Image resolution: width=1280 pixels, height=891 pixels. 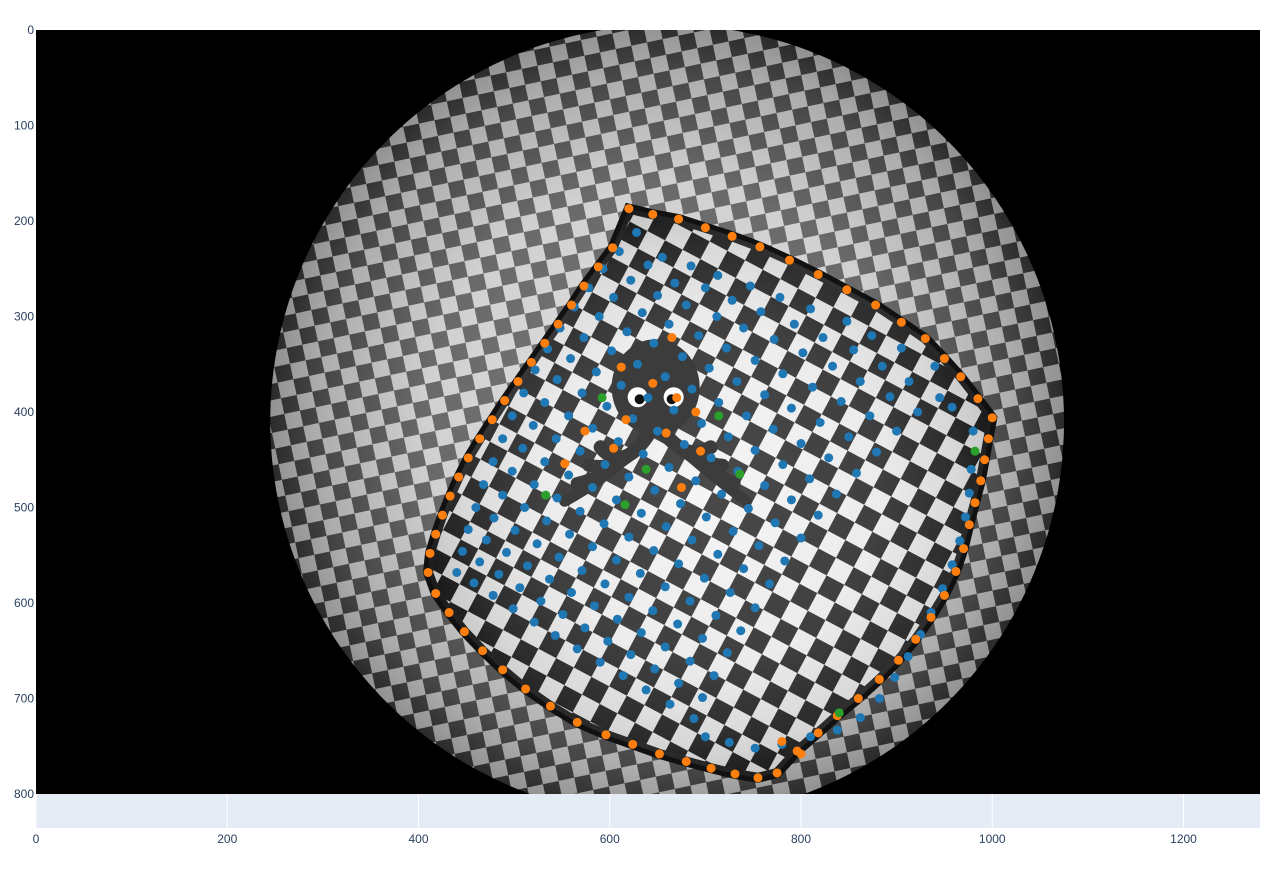 I want to click on x-tick-label: 1200, so click(x=1183, y=839).